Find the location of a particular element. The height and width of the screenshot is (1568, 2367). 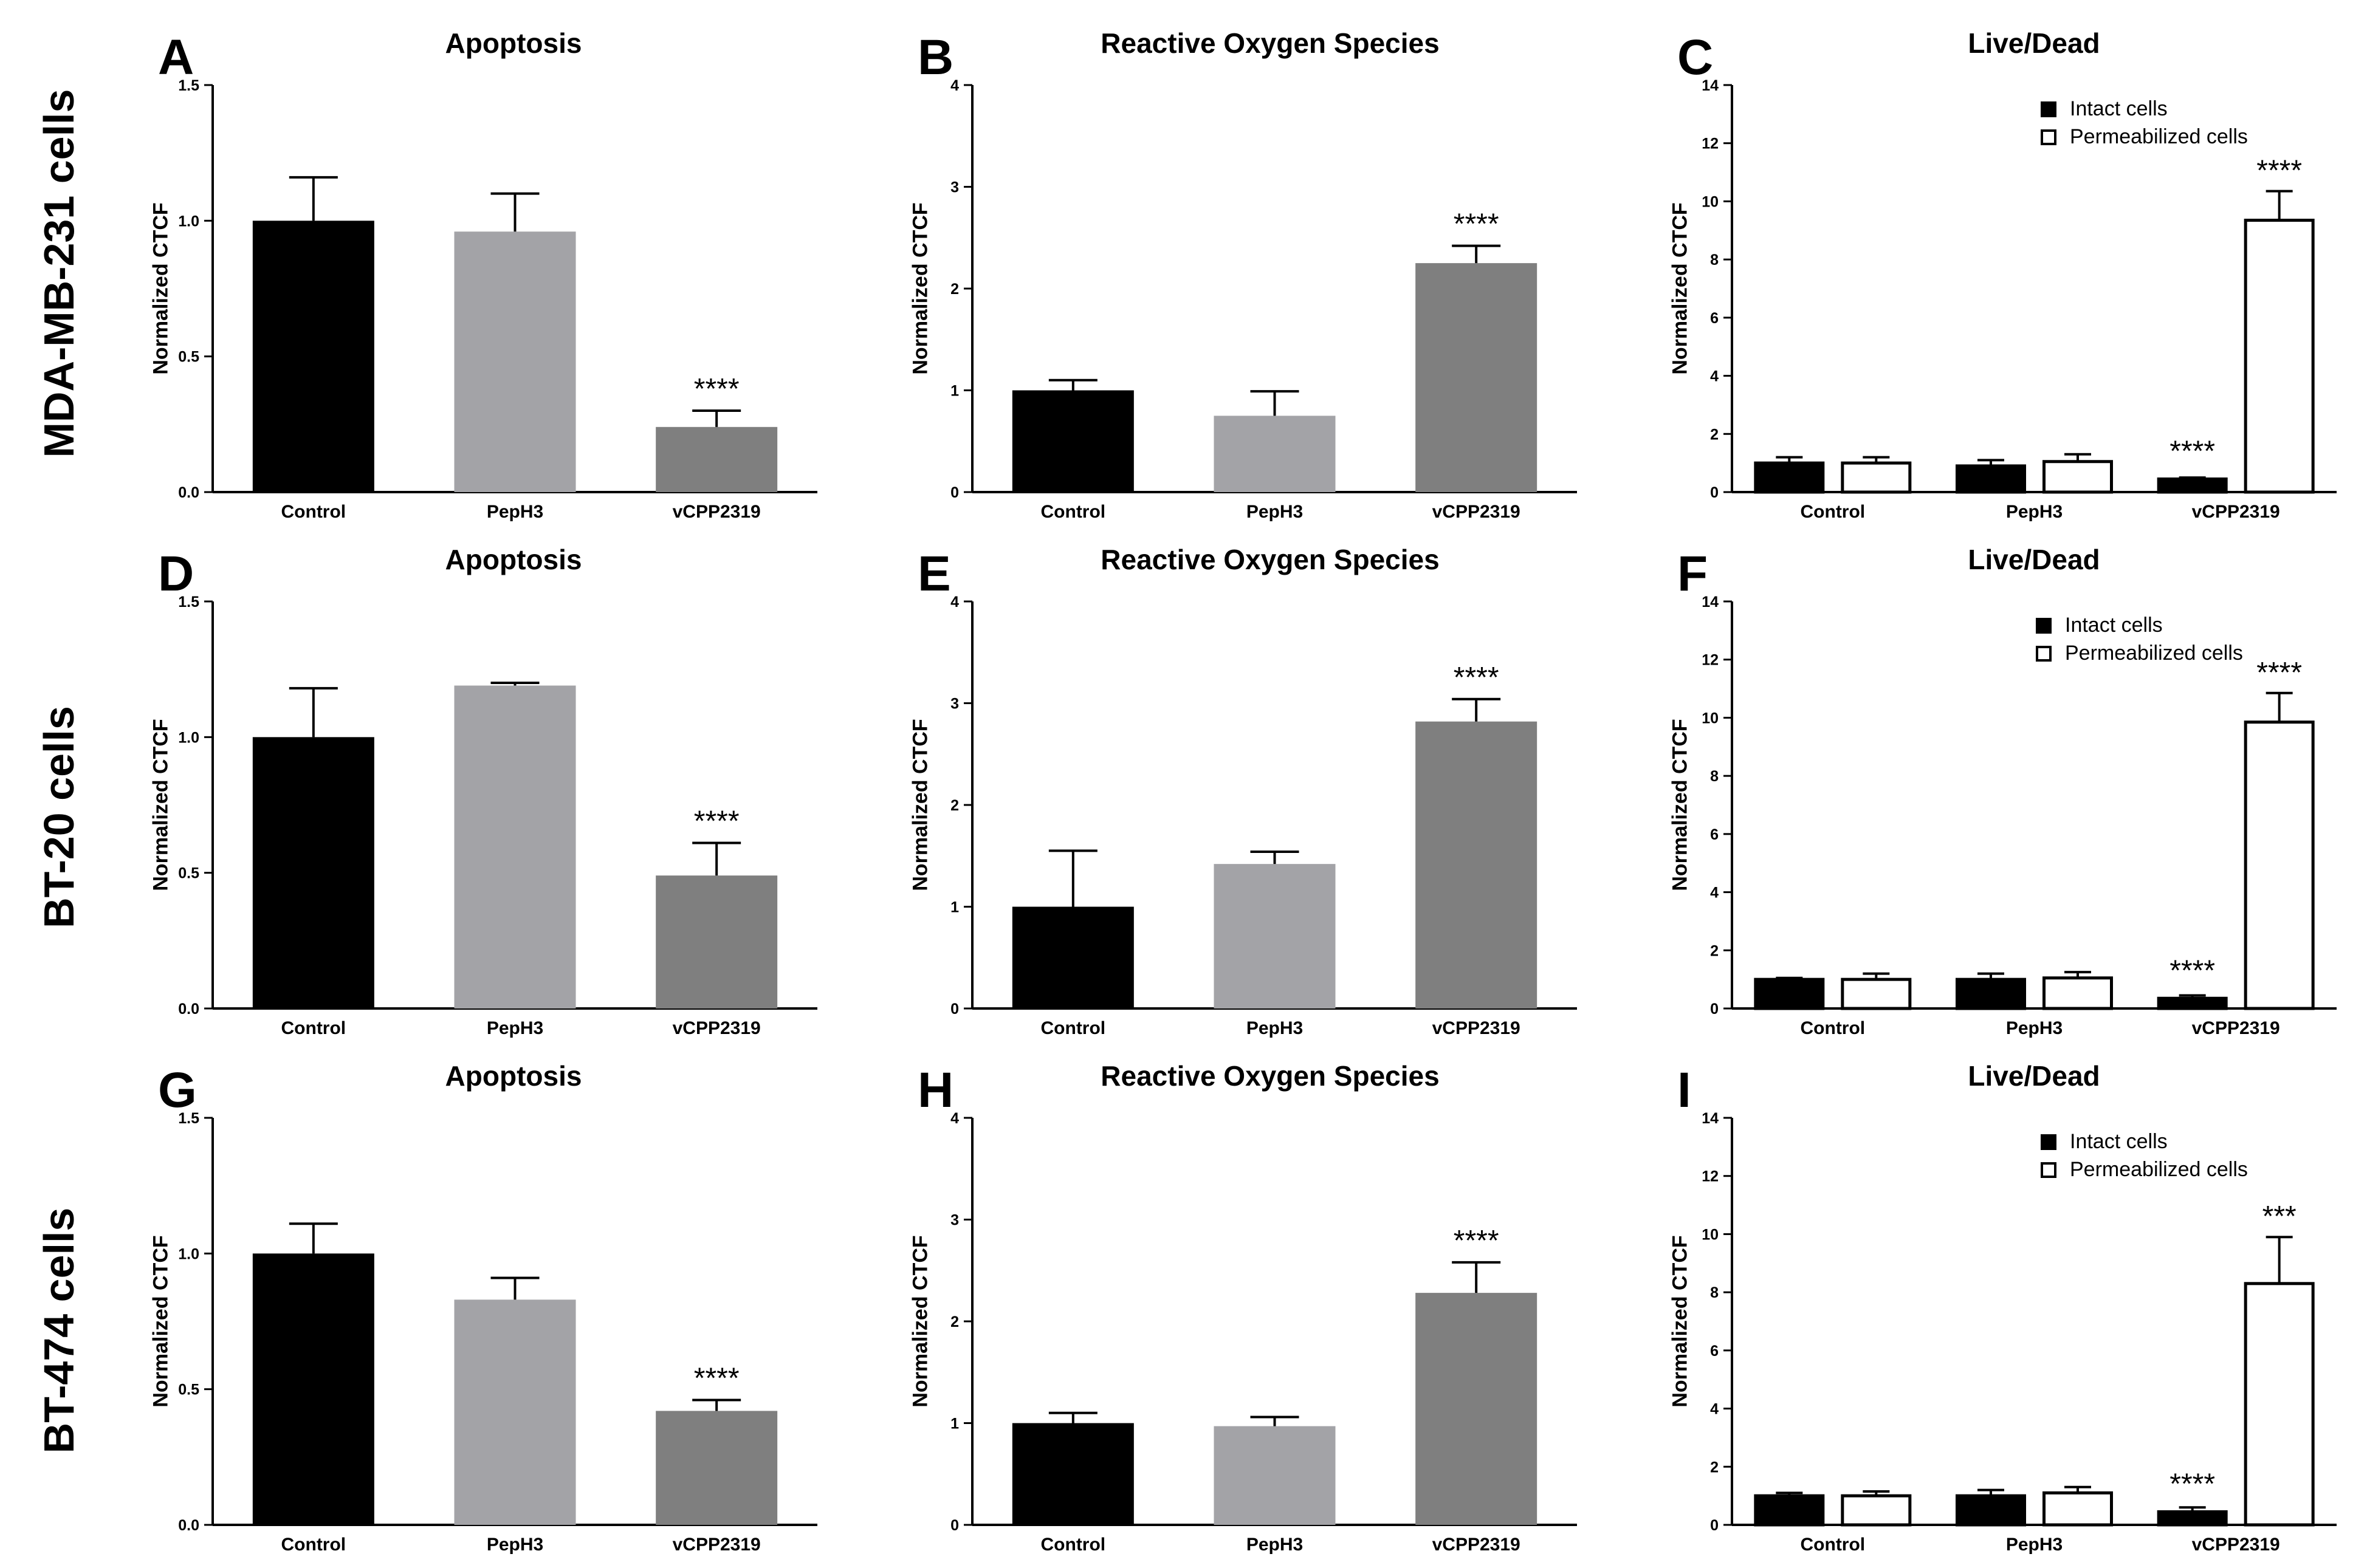

panel-h-plot: 0 1 2 3 4 **** Control PepH3 vCPP2319 is located at coordinates (1263, 1333).